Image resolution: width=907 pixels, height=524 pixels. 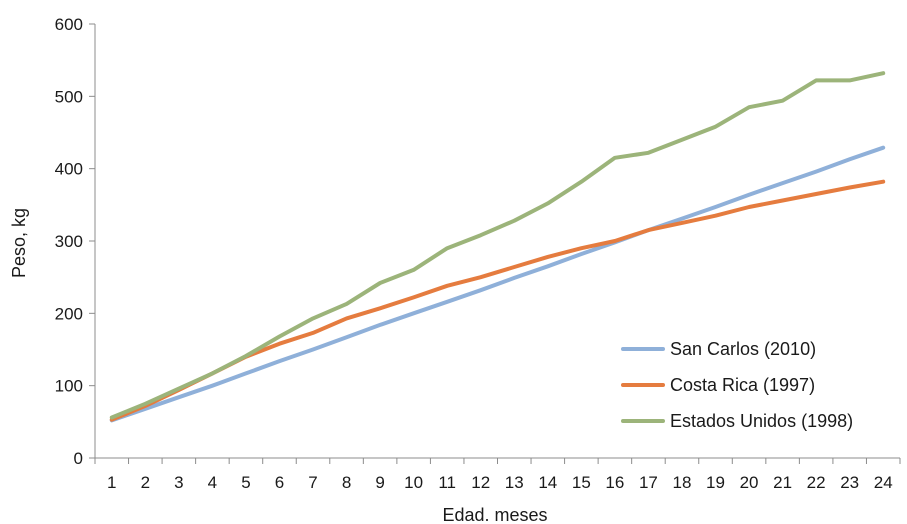 What do you see at coordinates (743, 349) in the screenshot?
I see `legend-label-1: San Carlos (2010)` at bounding box center [743, 349].